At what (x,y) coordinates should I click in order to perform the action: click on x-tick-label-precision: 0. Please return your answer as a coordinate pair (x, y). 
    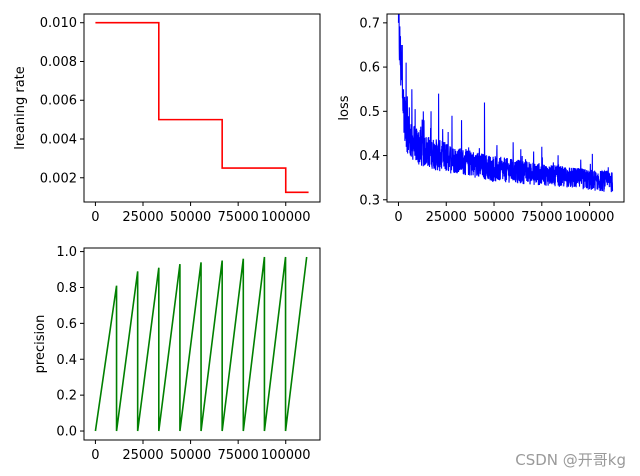
    Looking at the image, I should click on (95, 455).